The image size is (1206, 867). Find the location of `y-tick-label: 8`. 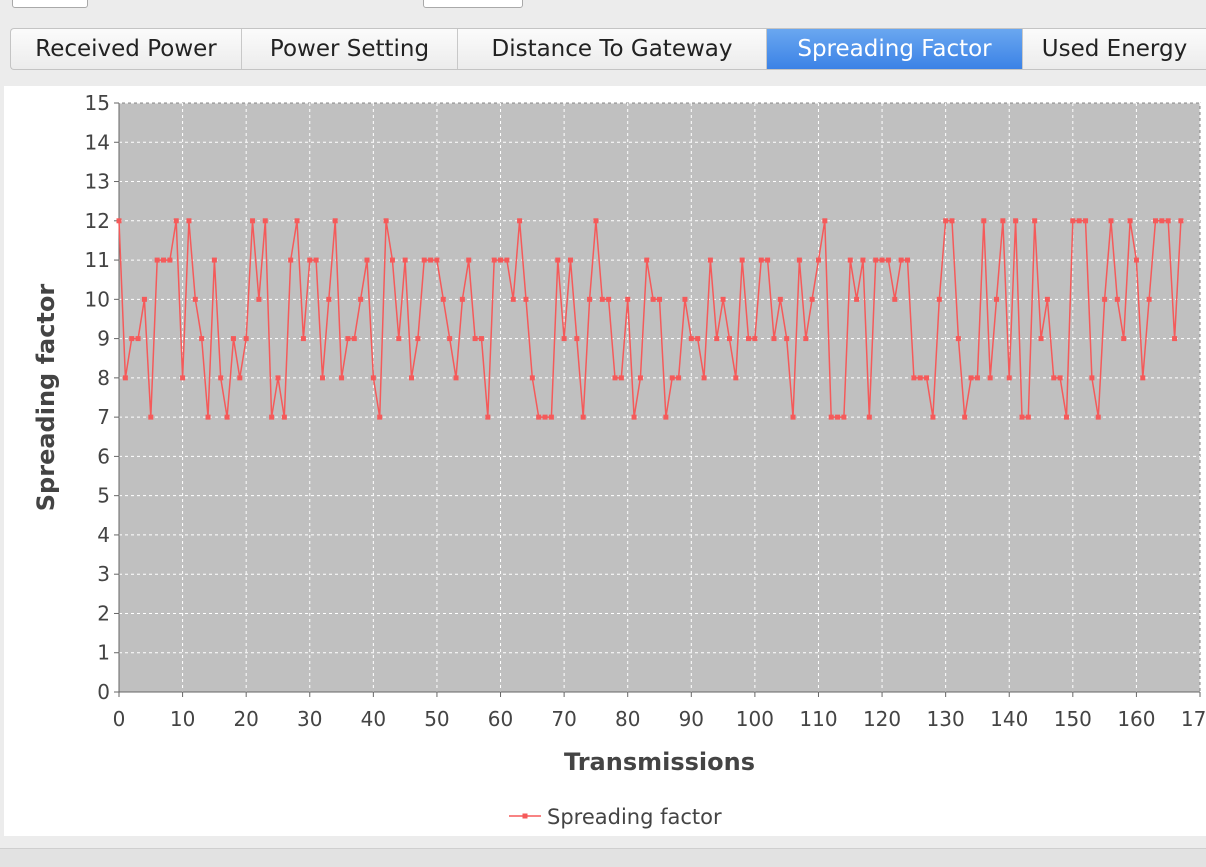

y-tick-label: 8 is located at coordinates (103, 378).